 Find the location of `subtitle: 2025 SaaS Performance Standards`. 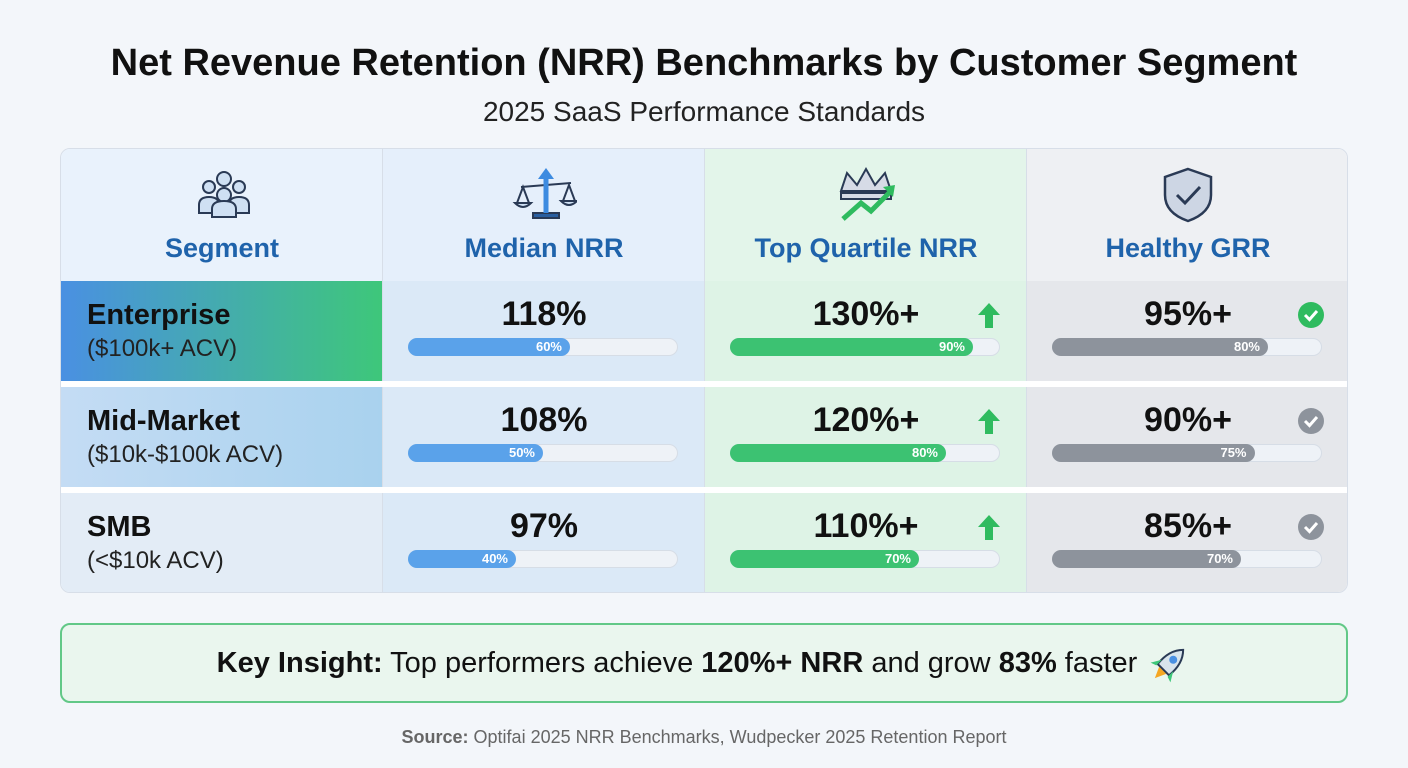

subtitle: 2025 SaaS Performance Standards is located at coordinates (704, 111).